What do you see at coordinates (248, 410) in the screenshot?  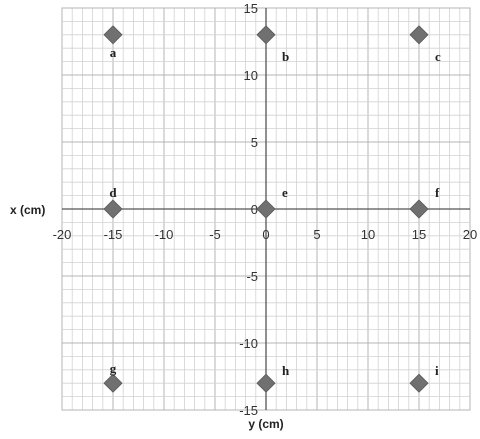 I see `y-tick-label: -15` at bounding box center [248, 410].